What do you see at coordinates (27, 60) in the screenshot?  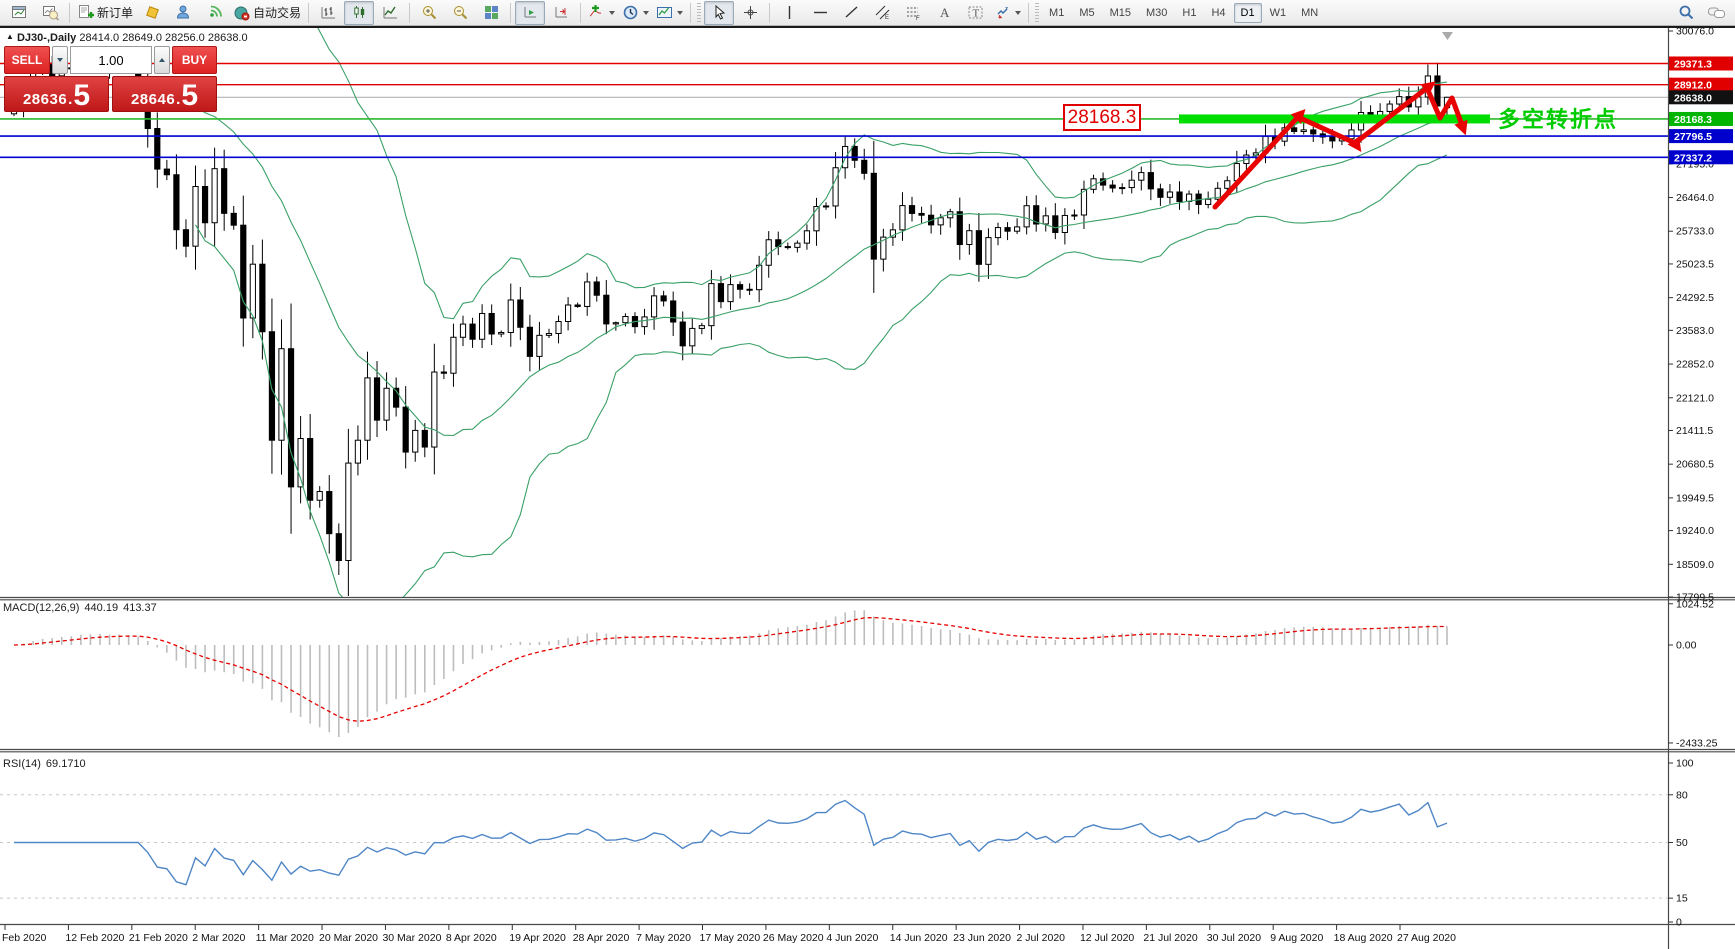 I see `sell-button: SELL` at bounding box center [27, 60].